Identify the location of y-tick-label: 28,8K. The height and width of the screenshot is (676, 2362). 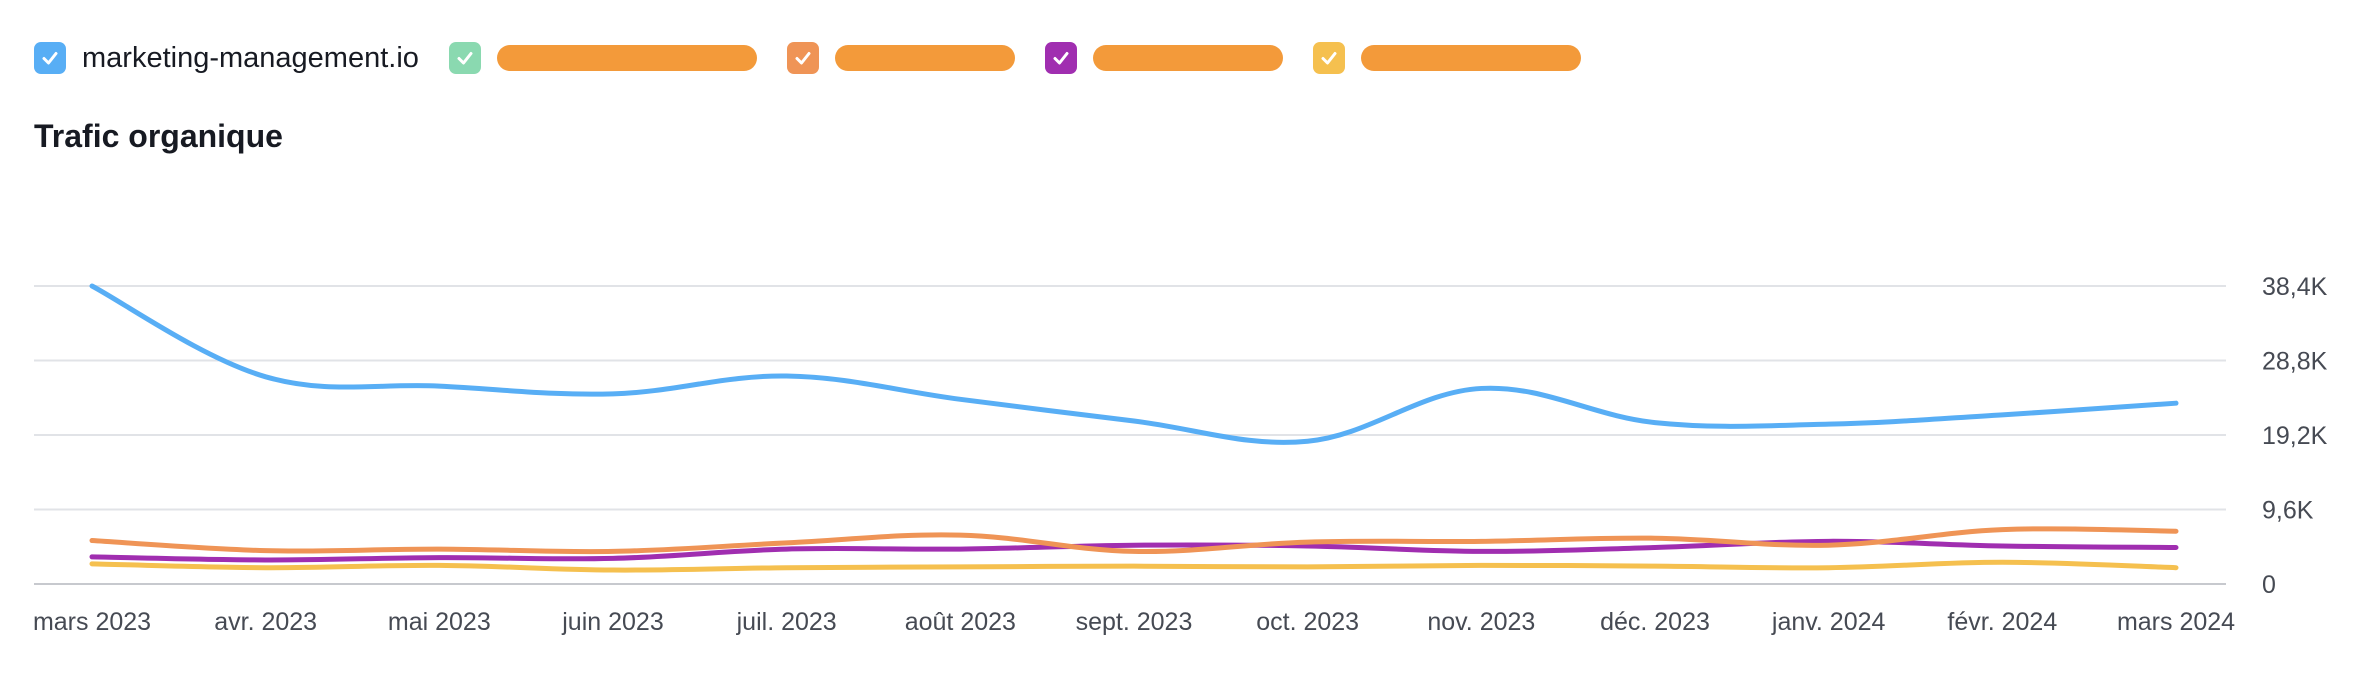
(2295, 362).